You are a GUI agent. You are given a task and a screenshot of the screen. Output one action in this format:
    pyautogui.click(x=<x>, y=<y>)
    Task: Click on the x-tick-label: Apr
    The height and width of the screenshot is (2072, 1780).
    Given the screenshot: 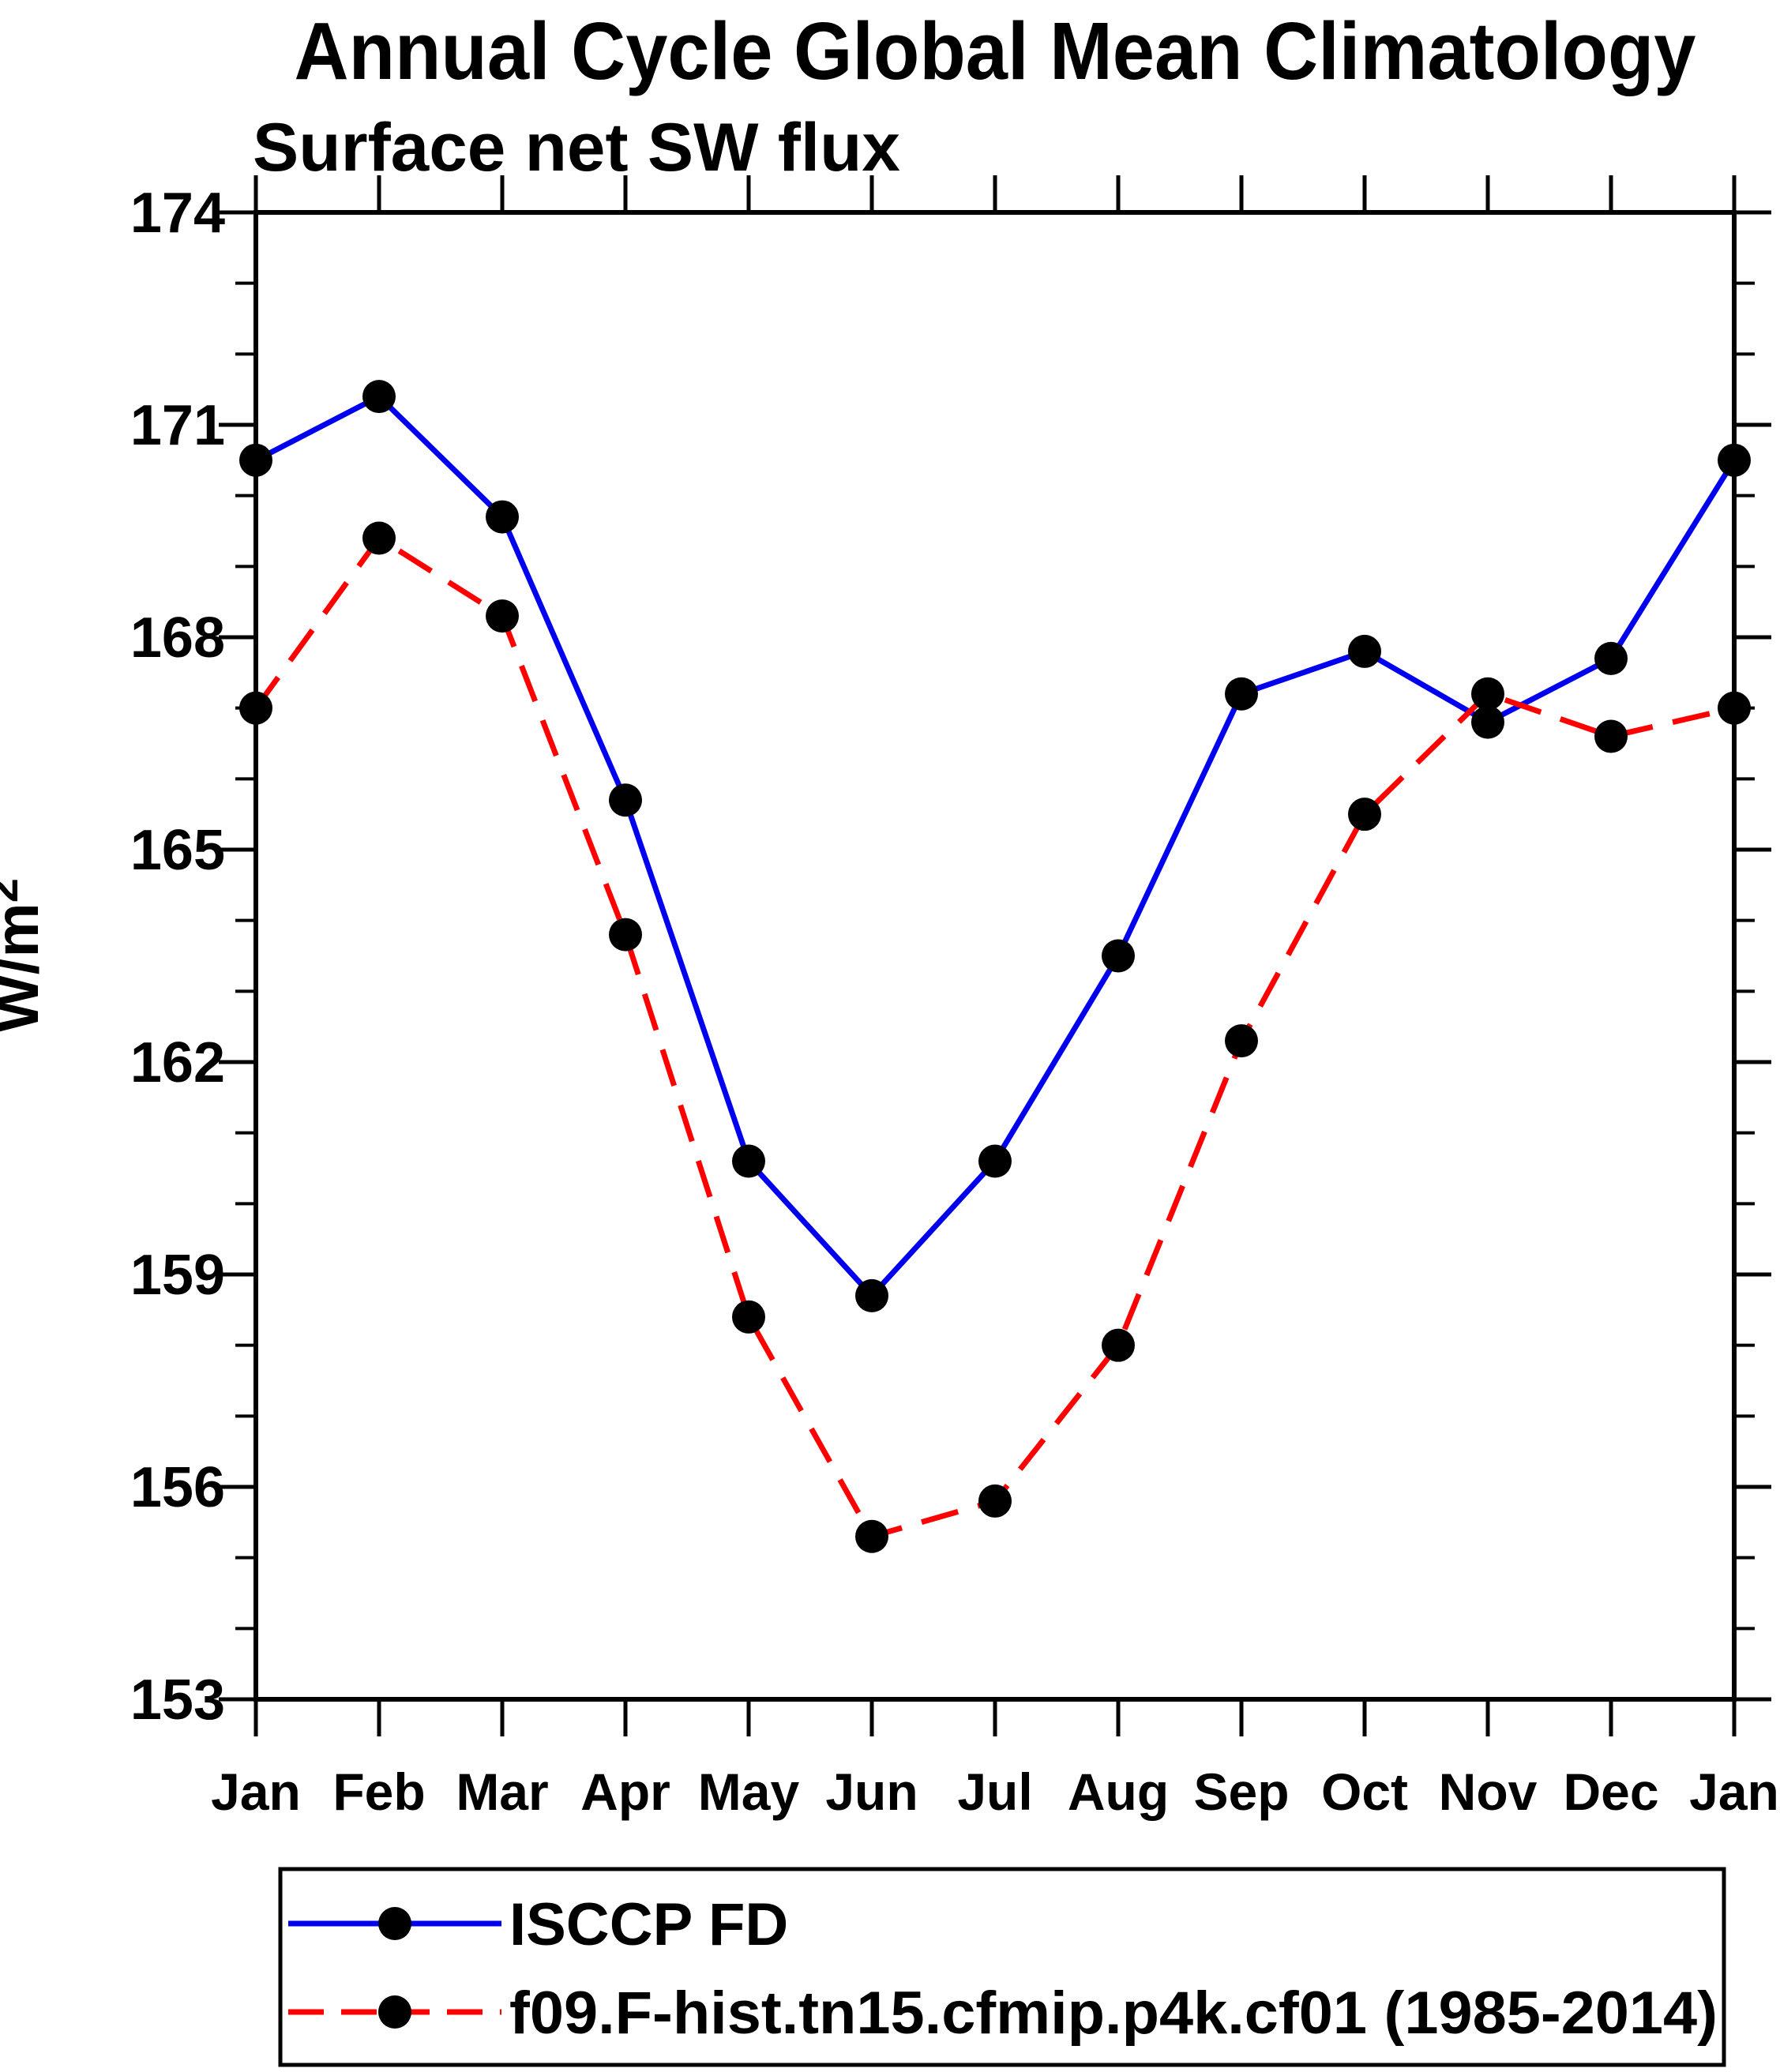 What is the action you would take?
    pyautogui.click(x=625, y=1791)
    